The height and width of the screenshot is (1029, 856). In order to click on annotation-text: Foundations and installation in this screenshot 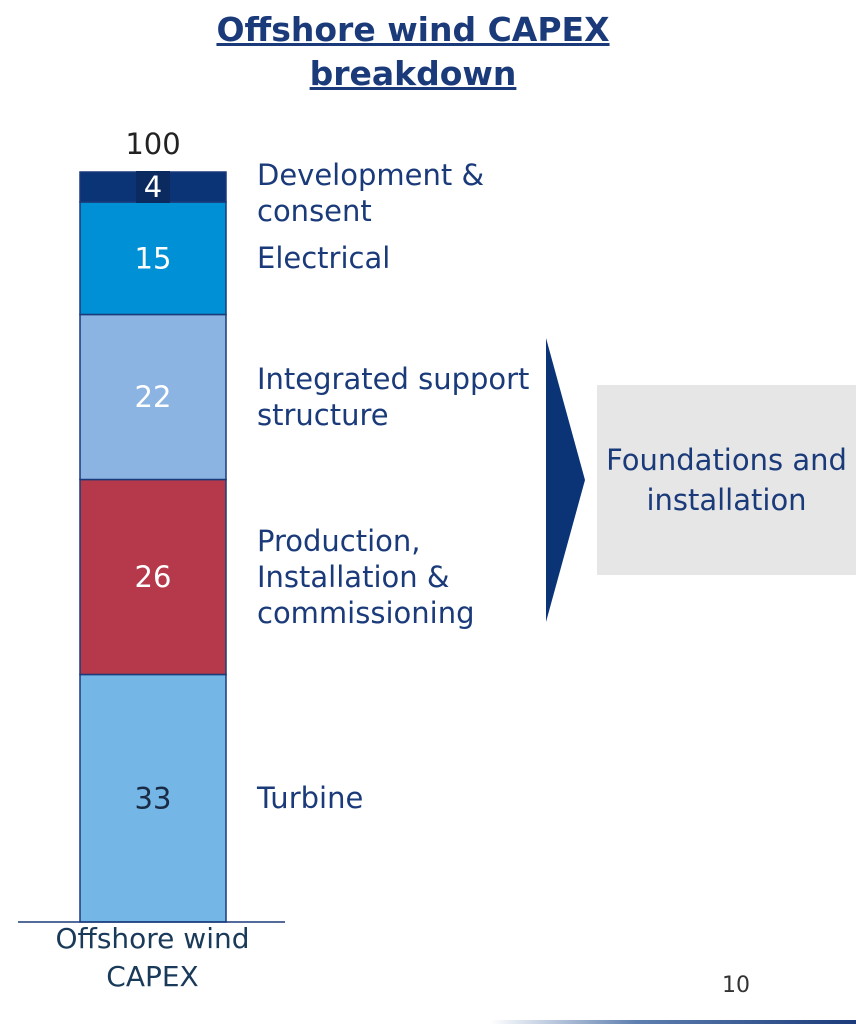, I will do `click(726, 480)`.